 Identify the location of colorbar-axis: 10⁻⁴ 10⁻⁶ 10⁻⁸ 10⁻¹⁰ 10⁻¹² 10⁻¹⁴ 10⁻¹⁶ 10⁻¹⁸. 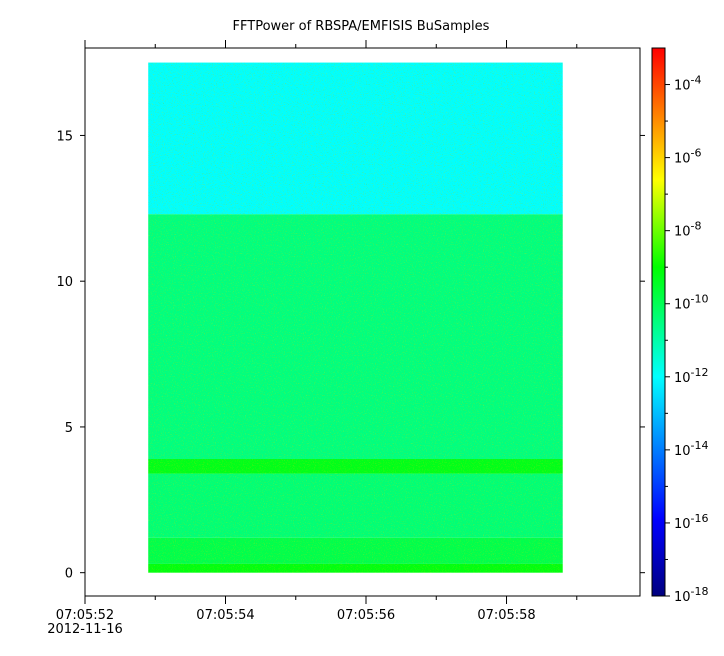
(687, 339).